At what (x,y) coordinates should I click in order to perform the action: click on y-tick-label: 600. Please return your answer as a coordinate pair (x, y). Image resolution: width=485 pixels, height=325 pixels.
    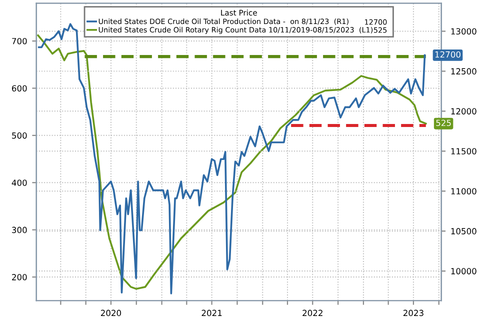
    Looking at the image, I should click on (19, 88).